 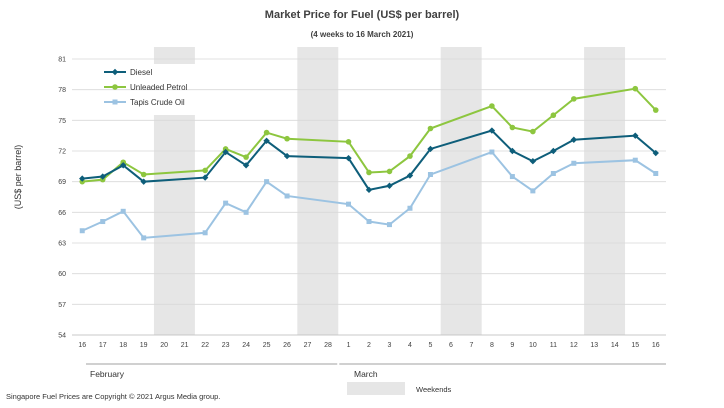 What do you see at coordinates (205, 345) in the screenshot?
I see `x-tick-label: 22` at bounding box center [205, 345].